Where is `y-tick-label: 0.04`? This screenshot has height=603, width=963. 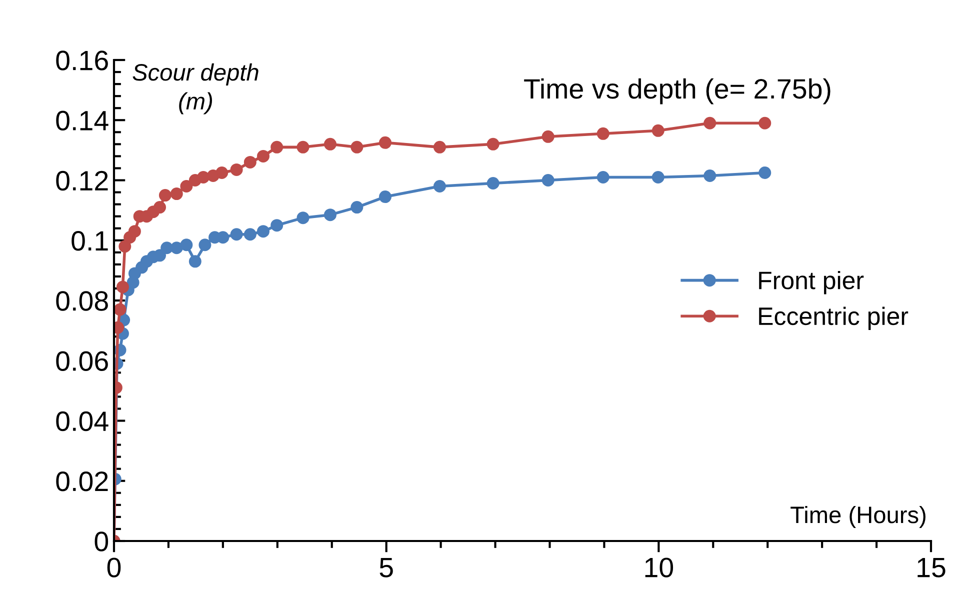 y-tick-label: 0.04 is located at coordinates (82, 421).